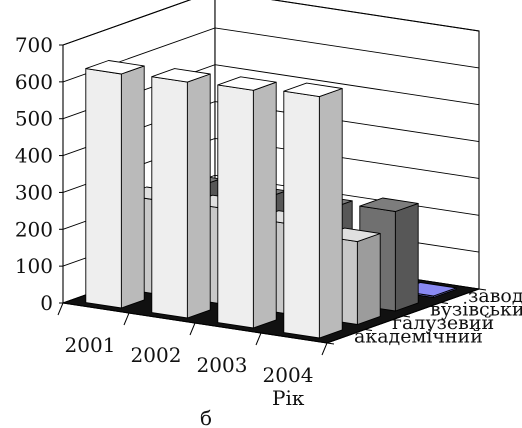 Image resolution: width=522 pixels, height=428 pixels. I want to click on y-axis-ticks: 0 100 200 300 400 500 600 700, so click(39, 174).